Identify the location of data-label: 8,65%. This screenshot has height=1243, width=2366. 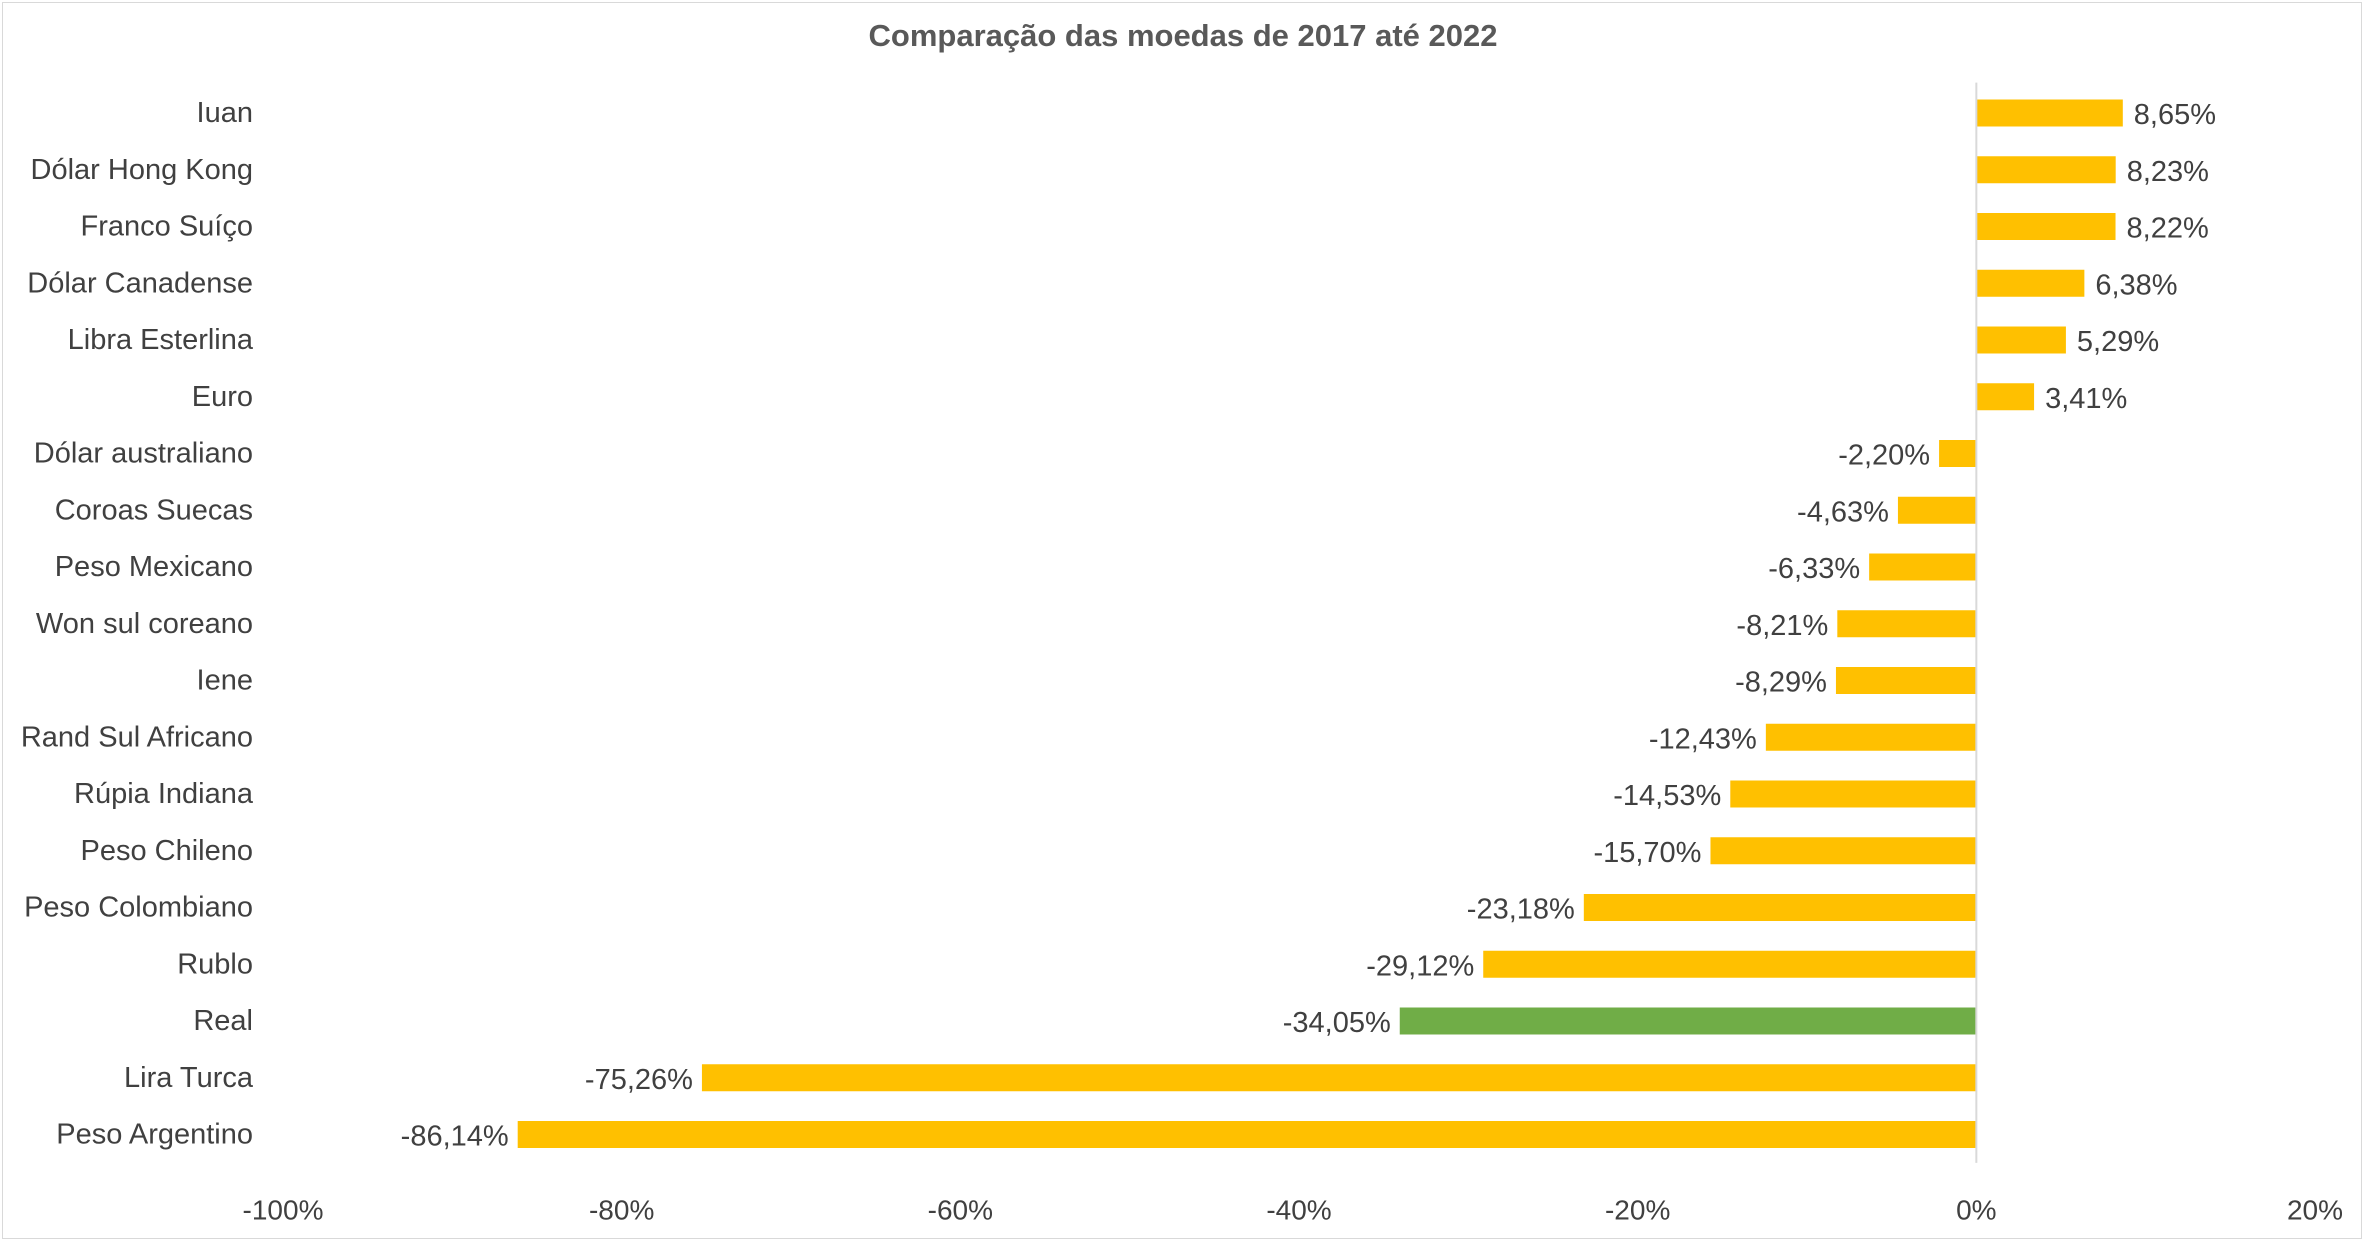
(2175, 115).